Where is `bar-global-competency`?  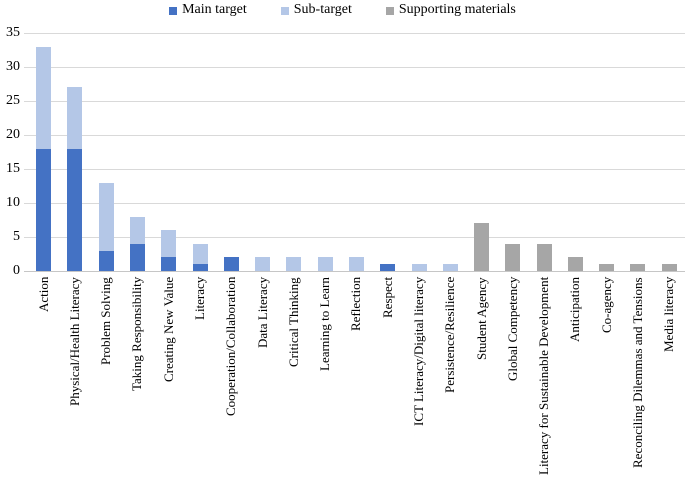
bar-global-competency is located at coordinates (513, 257).